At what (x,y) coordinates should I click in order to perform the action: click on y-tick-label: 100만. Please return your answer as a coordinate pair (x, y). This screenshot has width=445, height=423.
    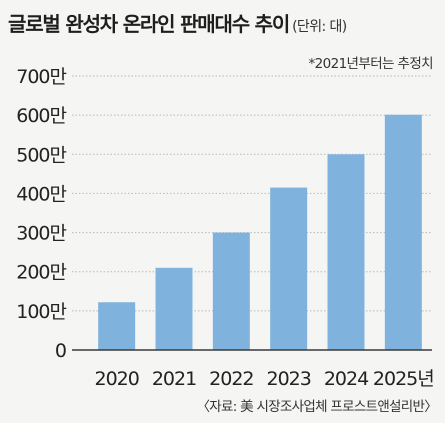
    Looking at the image, I should click on (41, 312).